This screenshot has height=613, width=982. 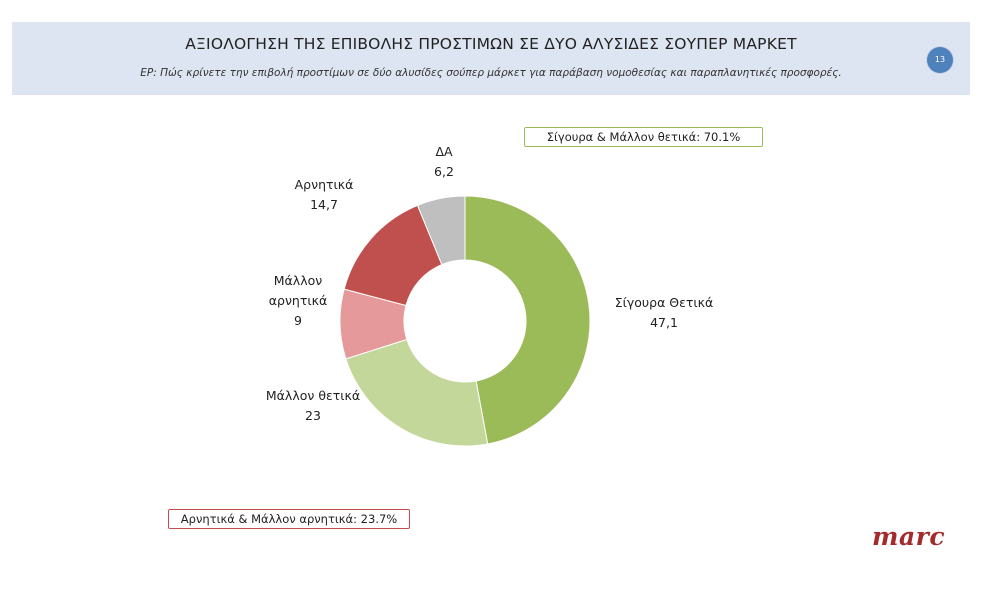 What do you see at coordinates (313, 405) in the screenshot?
I see `slice-label-1: Μάλλον θετικά 23` at bounding box center [313, 405].